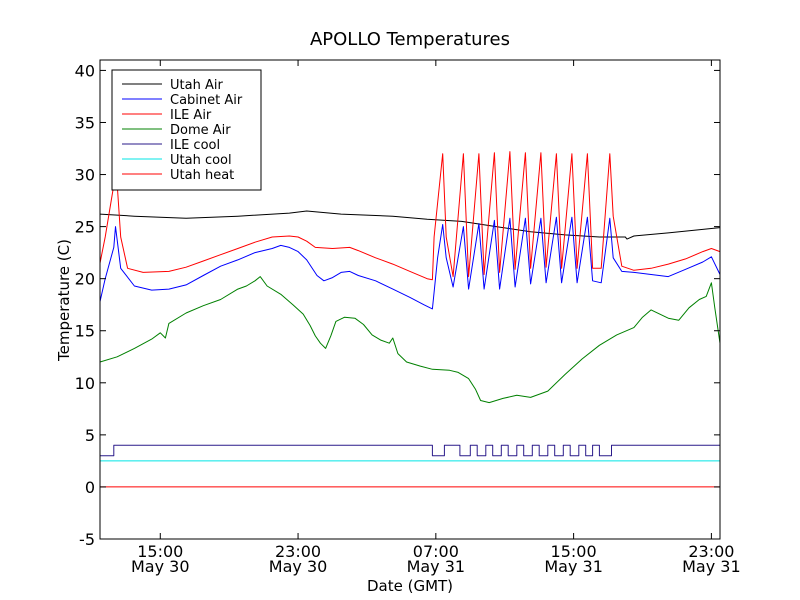 Image resolution: width=800 pixels, height=600 pixels. Describe the element at coordinates (85, 331) in the screenshot. I see `y-tick-label: 15` at that location.